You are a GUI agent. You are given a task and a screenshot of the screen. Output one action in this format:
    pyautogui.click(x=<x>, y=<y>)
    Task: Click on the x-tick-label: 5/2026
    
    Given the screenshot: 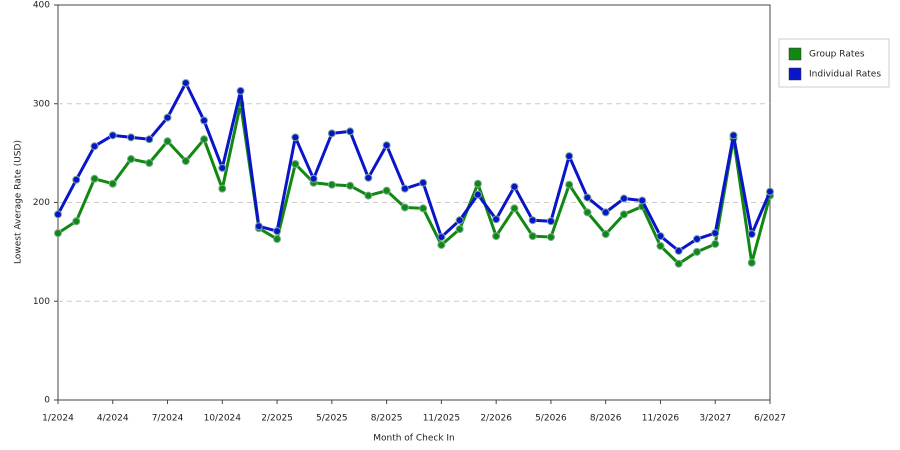 What is the action you would take?
    pyautogui.click(x=551, y=419)
    